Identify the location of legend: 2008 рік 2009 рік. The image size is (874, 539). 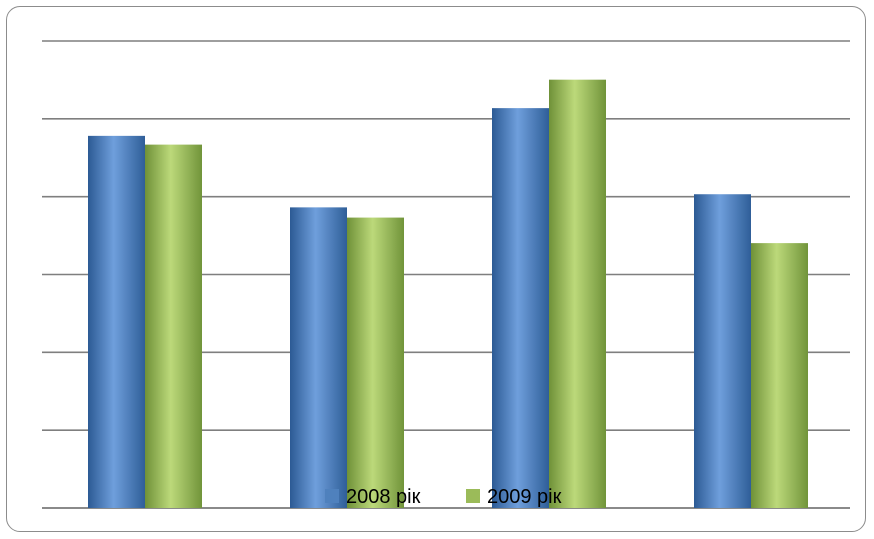
(443, 497).